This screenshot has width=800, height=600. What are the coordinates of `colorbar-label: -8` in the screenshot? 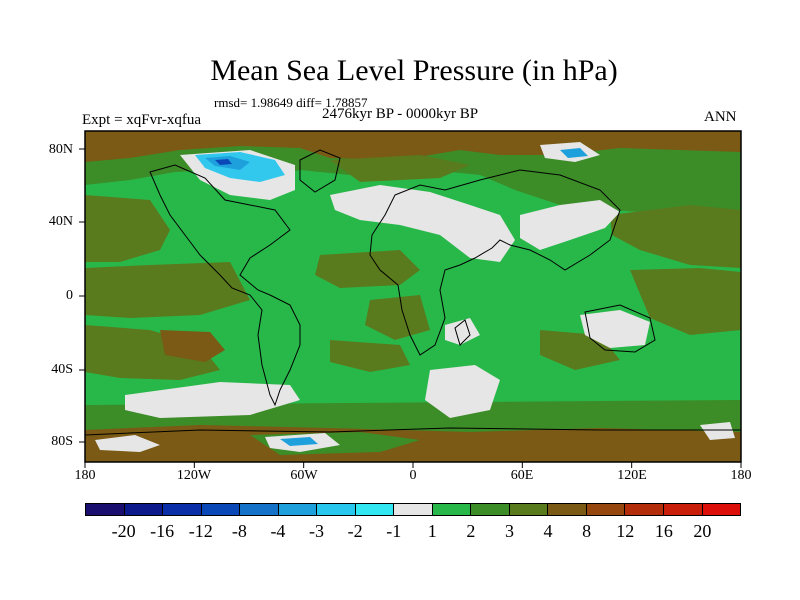 It's located at (239, 531).